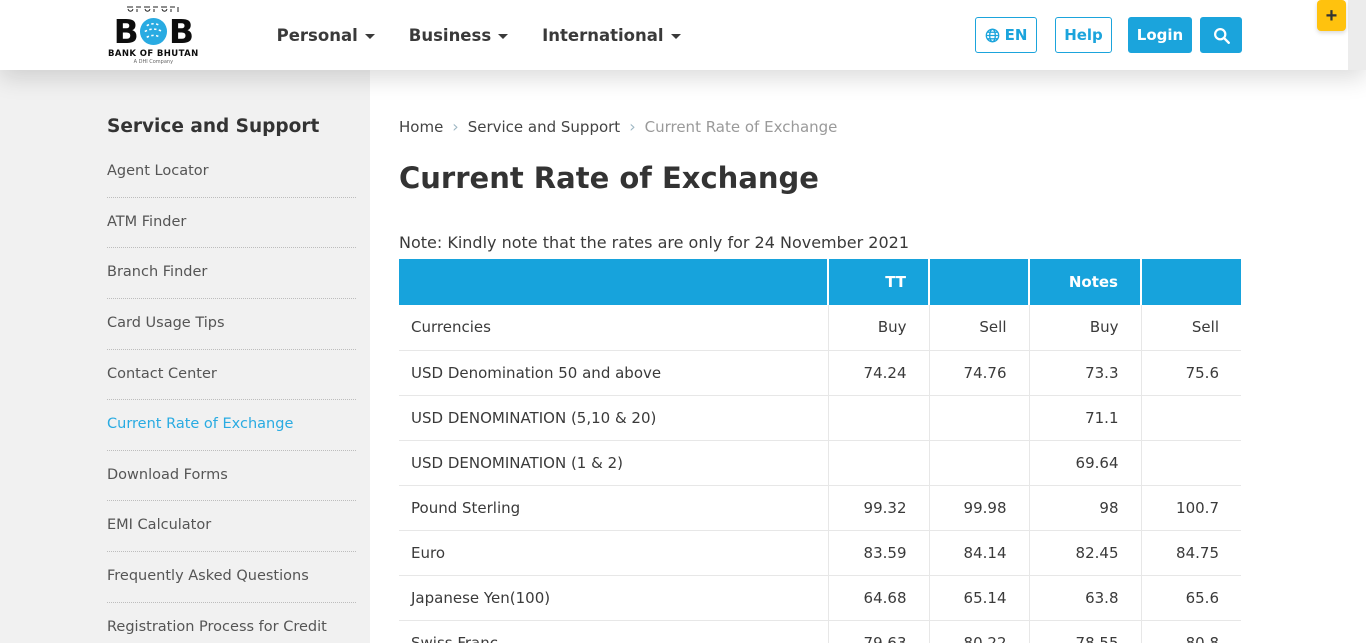 This screenshot has width=1366, height=643. I want to click on logo-globe-icon, so click(153, 31).